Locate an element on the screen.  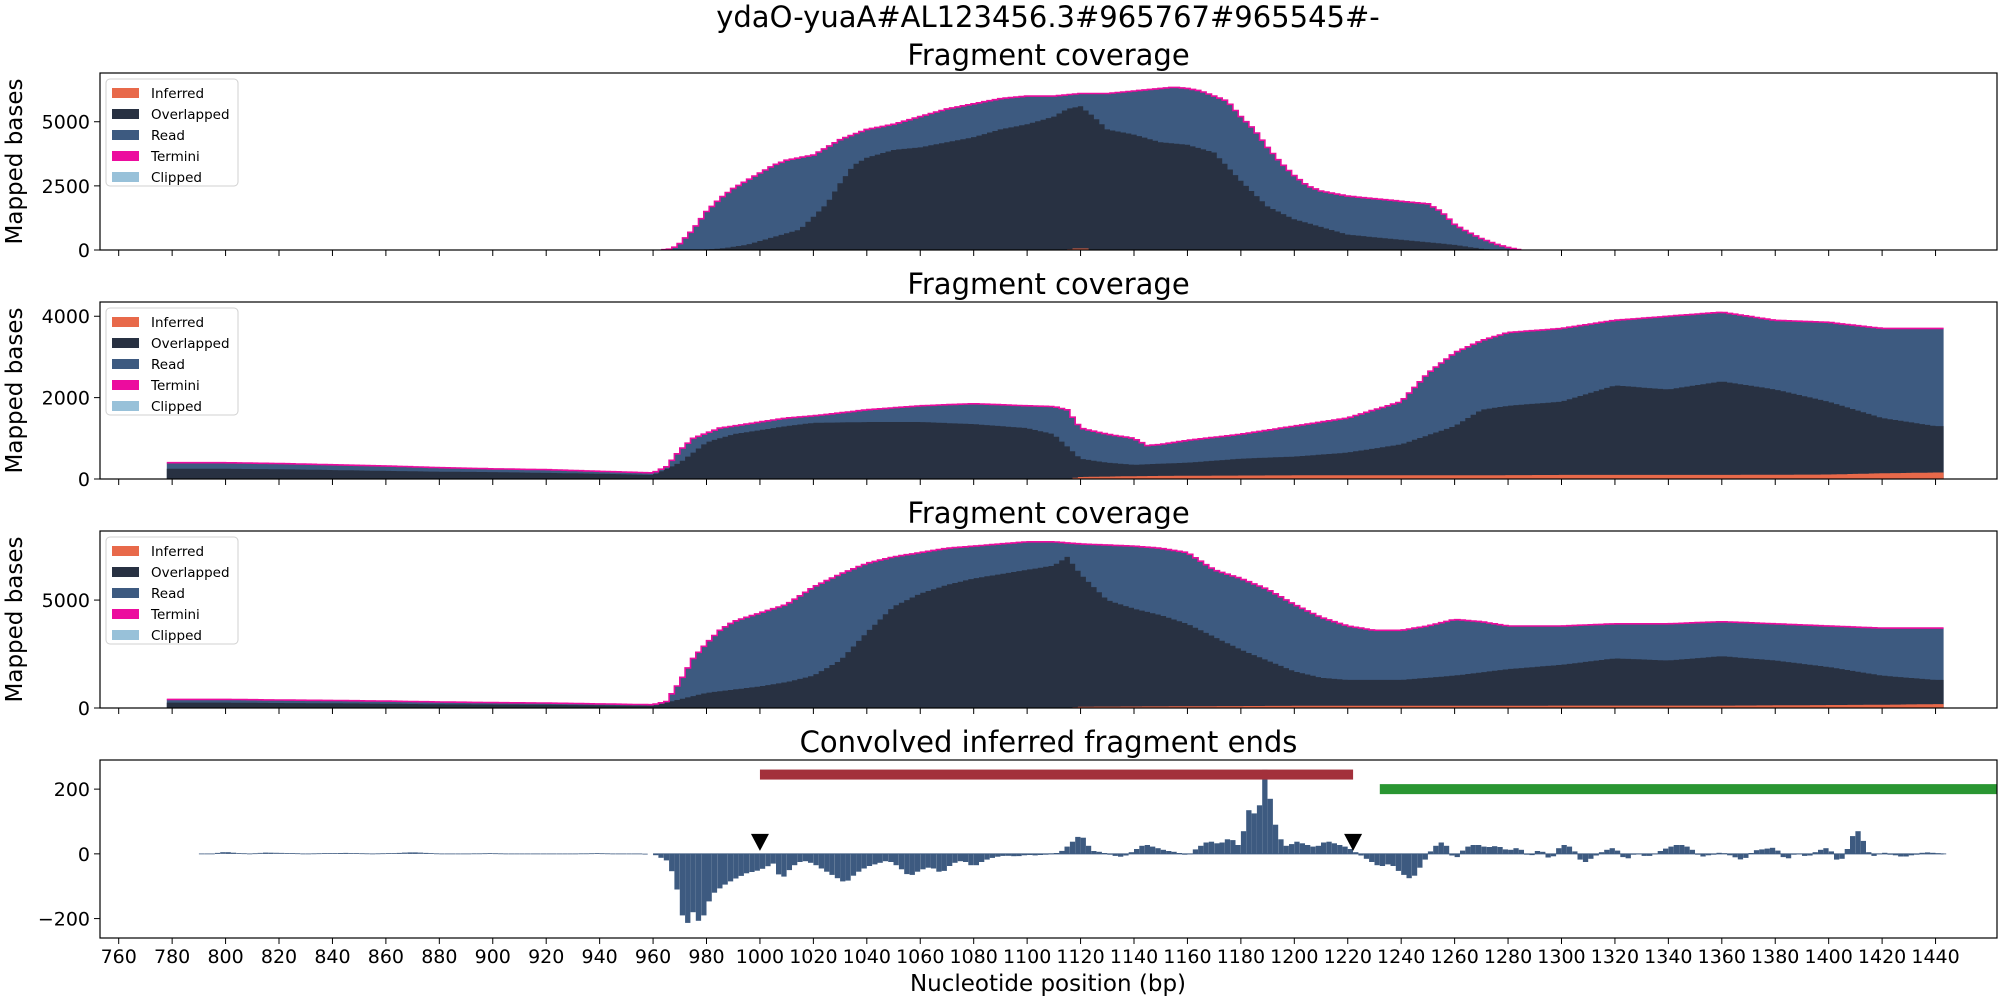
x-tick-label: 1260 is located at coordinates (1454, 957).